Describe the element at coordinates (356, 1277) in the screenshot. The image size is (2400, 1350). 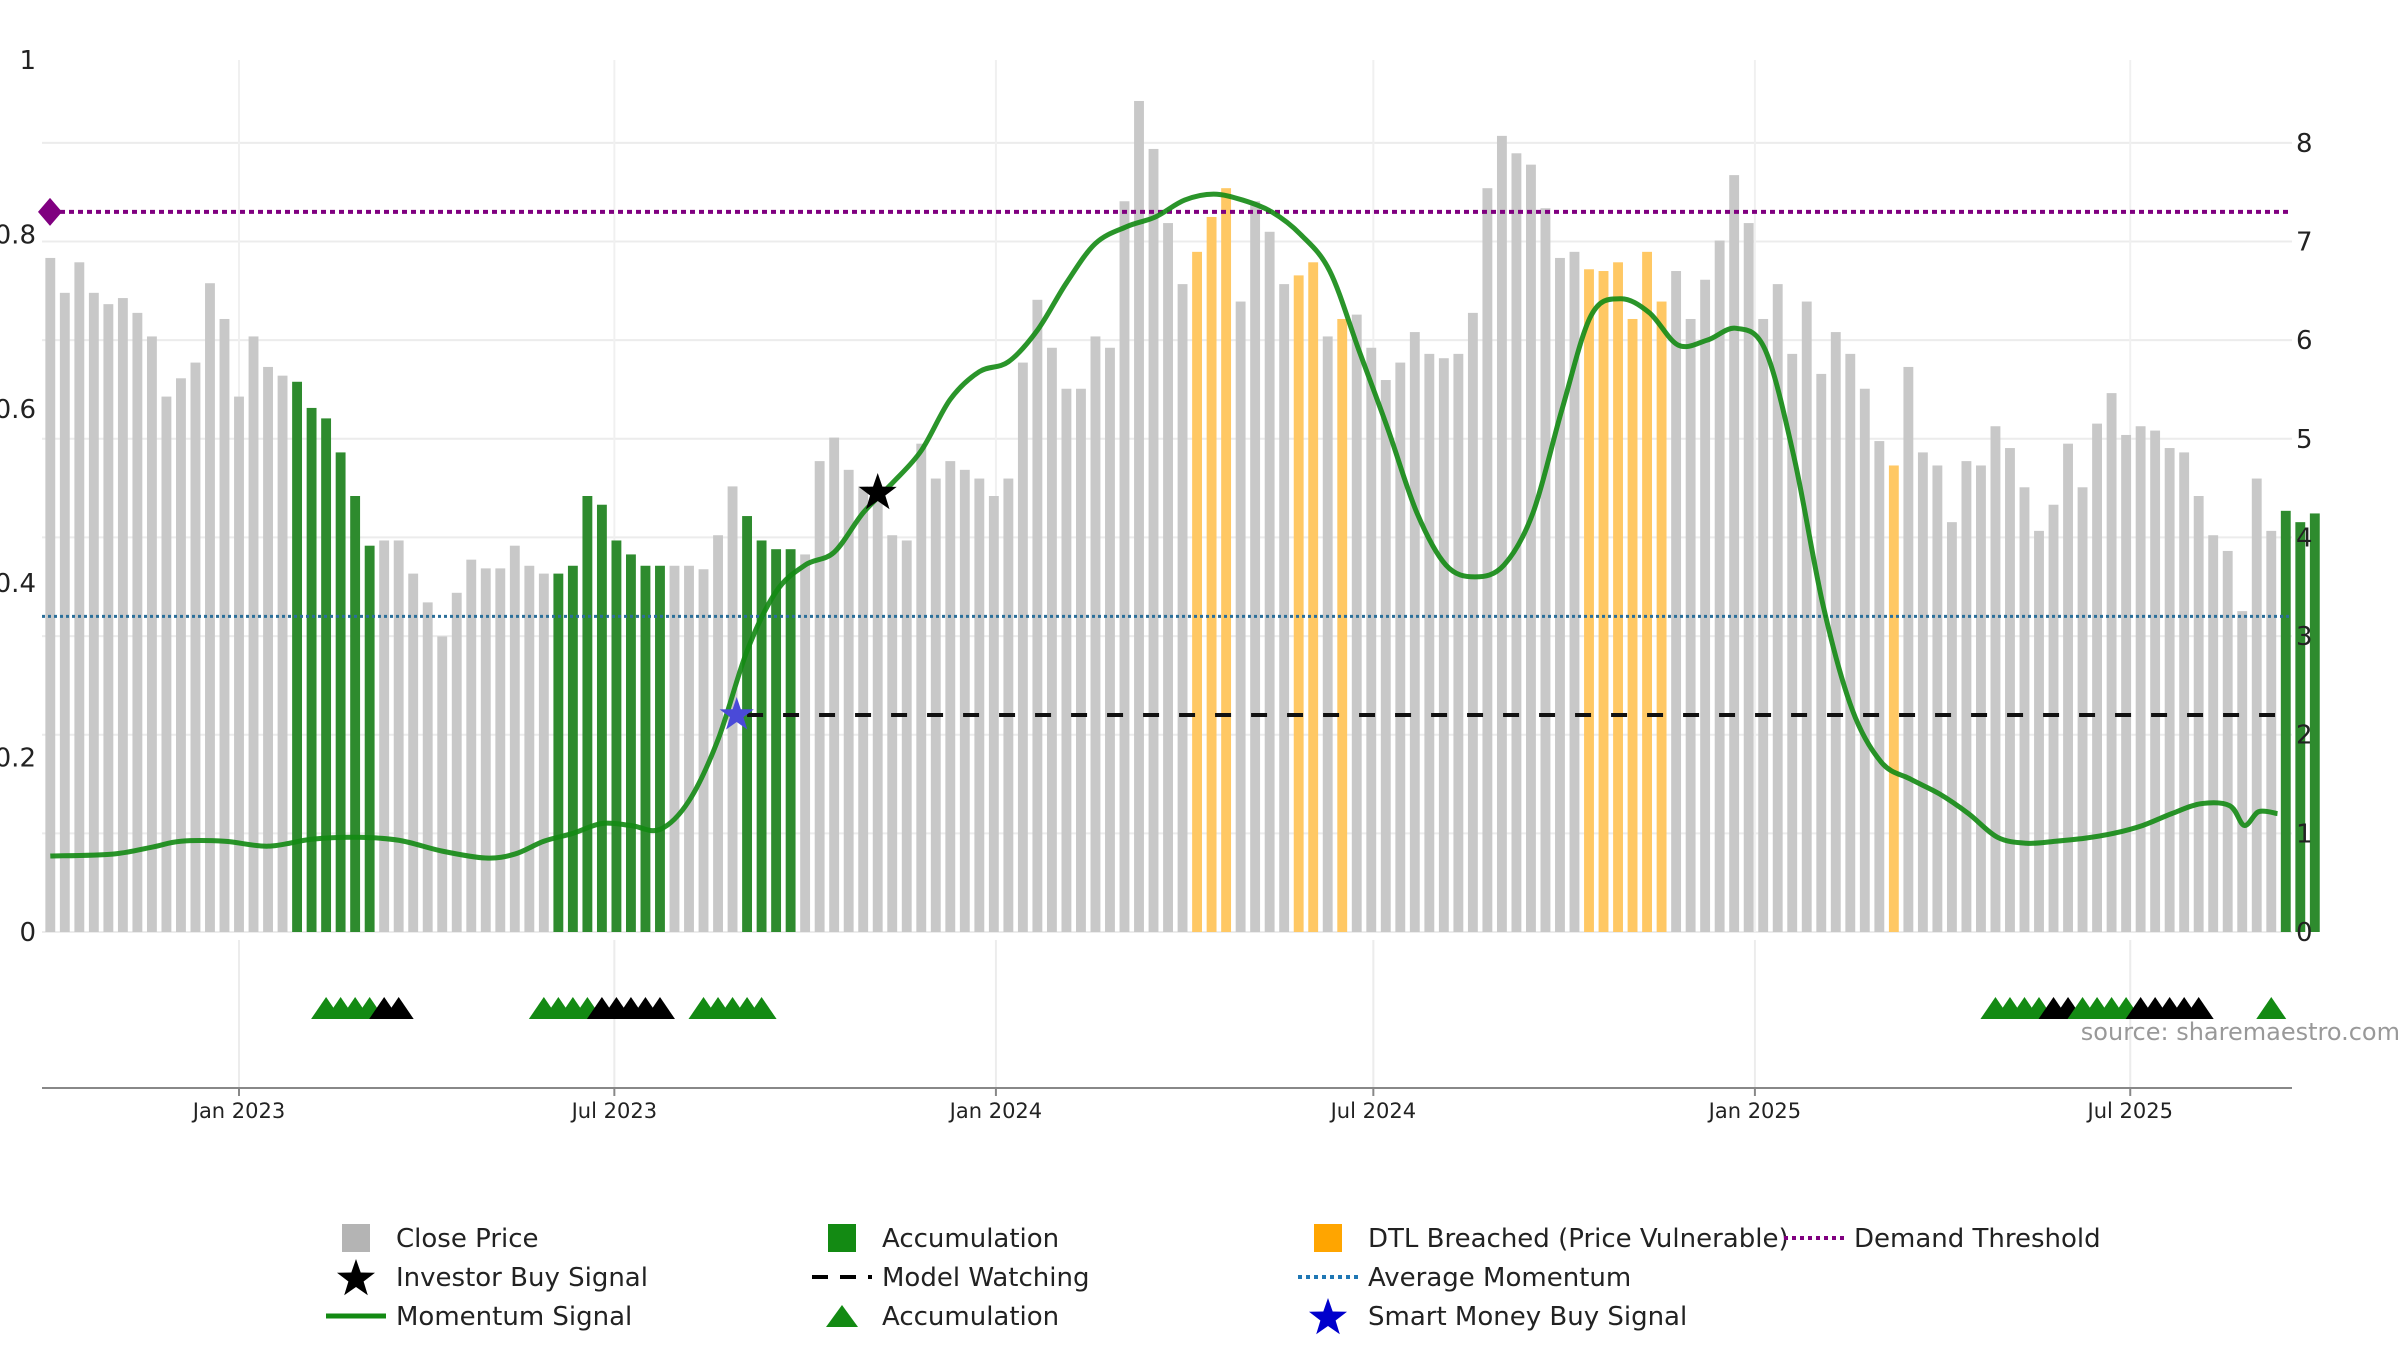
I see `legend-star` at that location.